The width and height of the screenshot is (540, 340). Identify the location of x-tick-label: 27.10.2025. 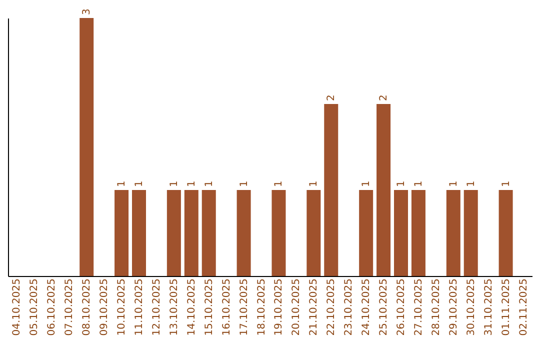
(418, 307).